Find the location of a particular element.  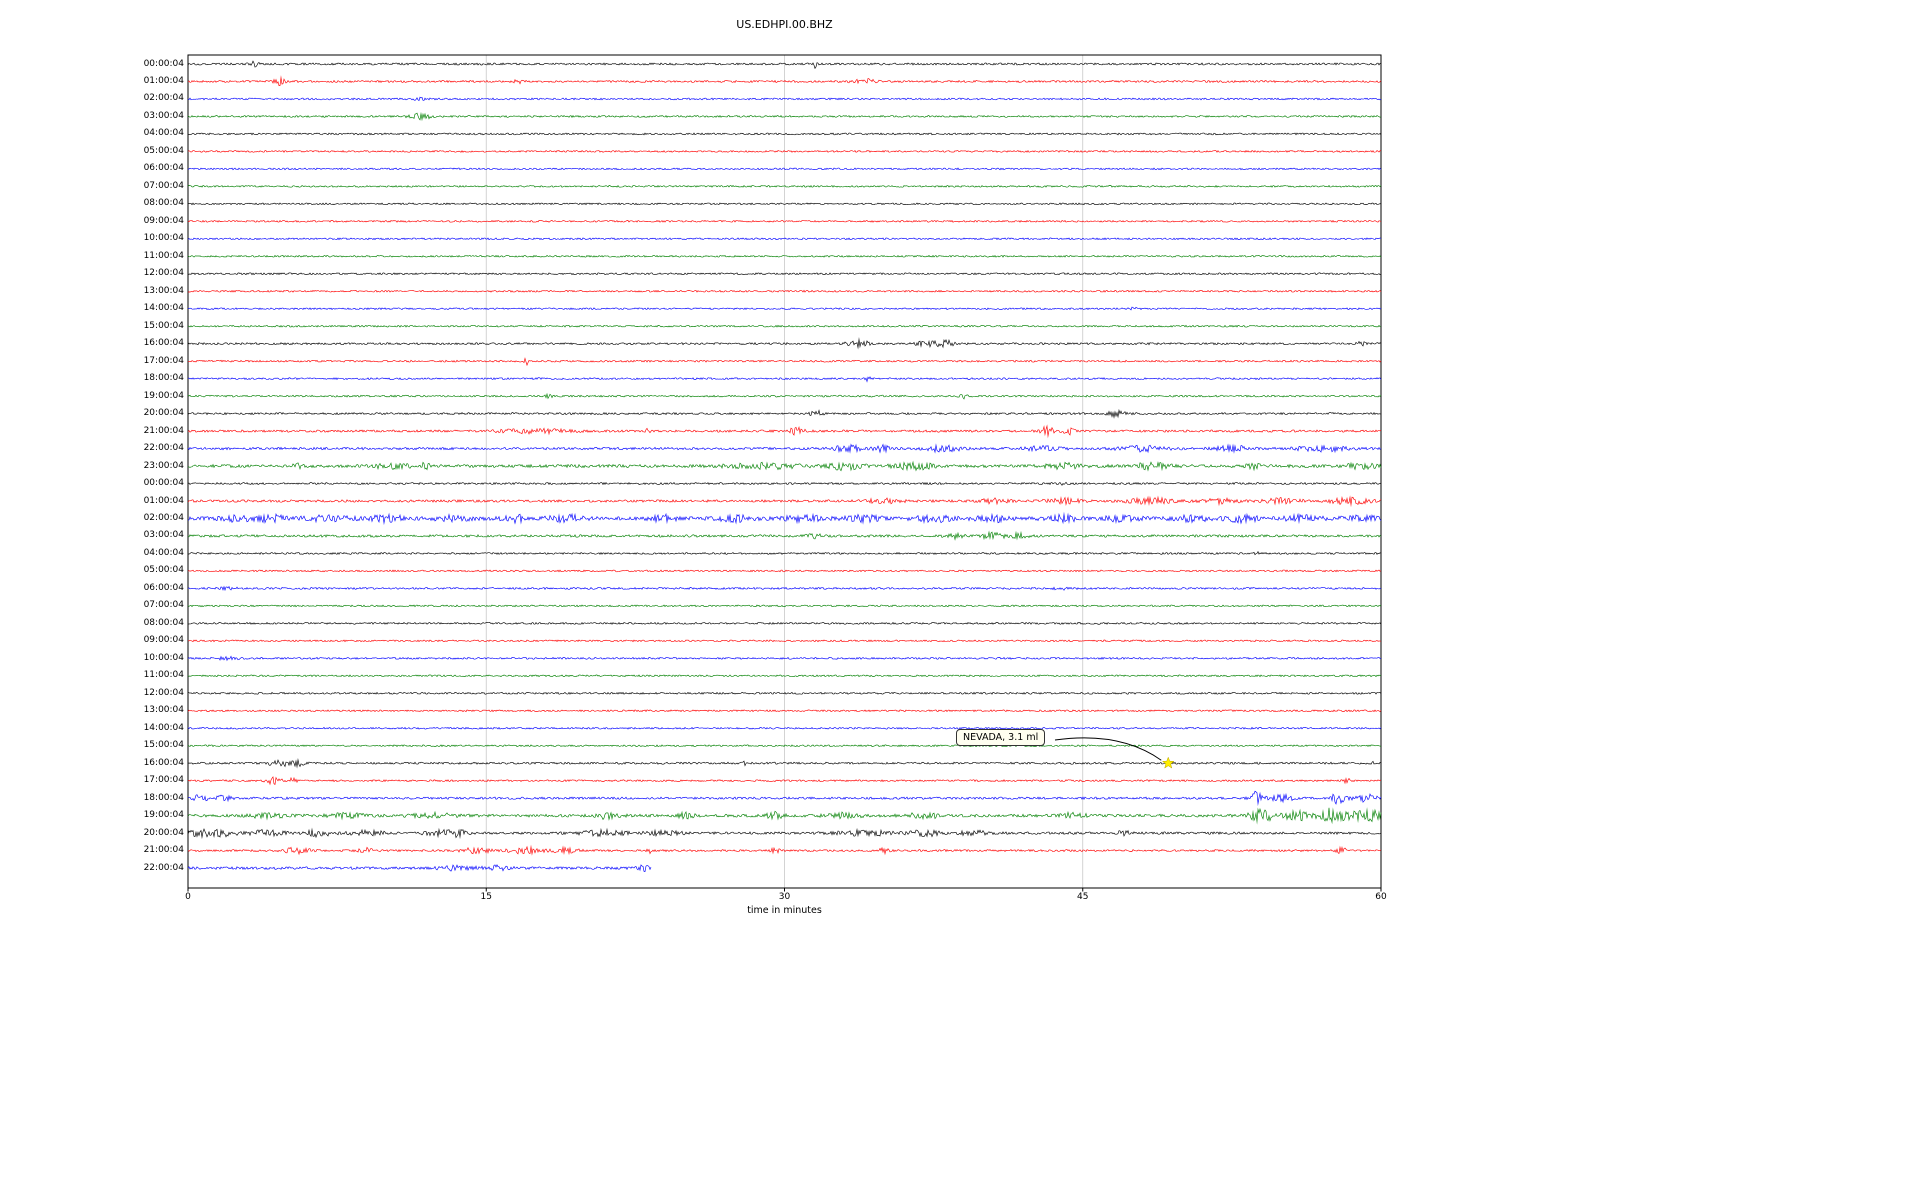

x-axis-tick-label: 15 is located at coordinates (486, 897).